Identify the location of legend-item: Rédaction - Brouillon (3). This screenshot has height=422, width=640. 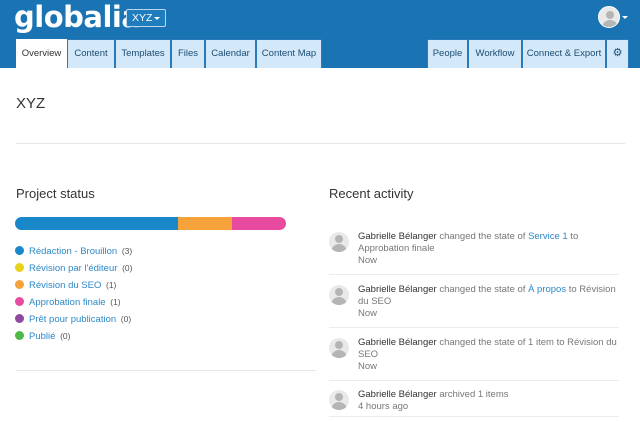
(73, 251).